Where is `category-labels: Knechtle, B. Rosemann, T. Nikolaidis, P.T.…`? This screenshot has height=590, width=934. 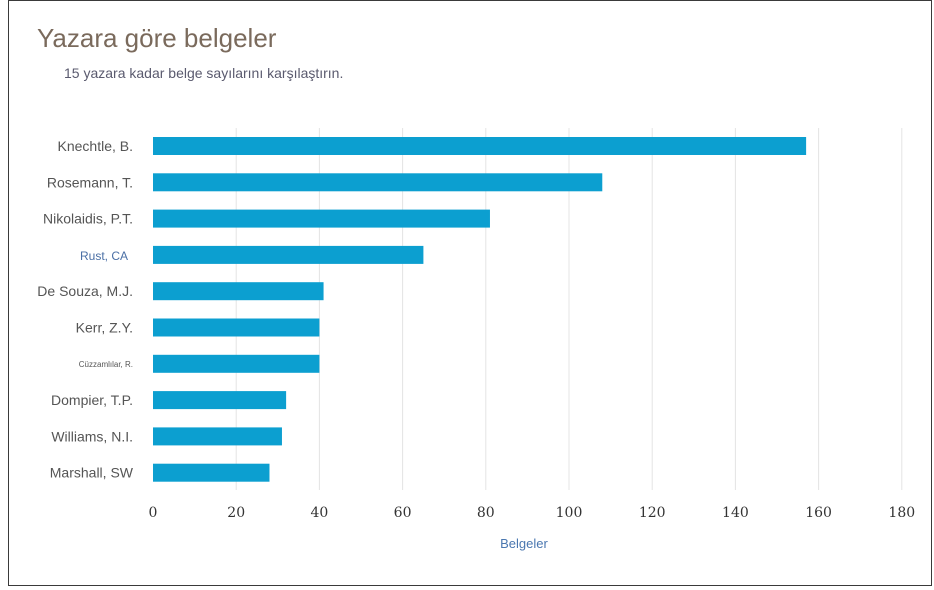 category-labels: Knechtle, B. Rosemann, T. Nikolaidis, P.T.… is located at coordinates (85, 309).